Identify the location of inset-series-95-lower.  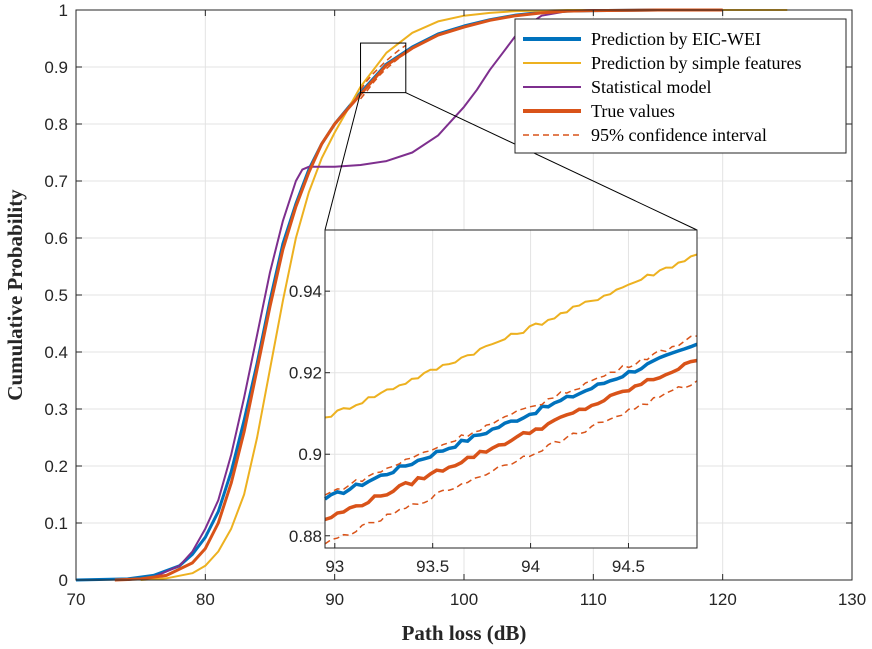
(511, 462).